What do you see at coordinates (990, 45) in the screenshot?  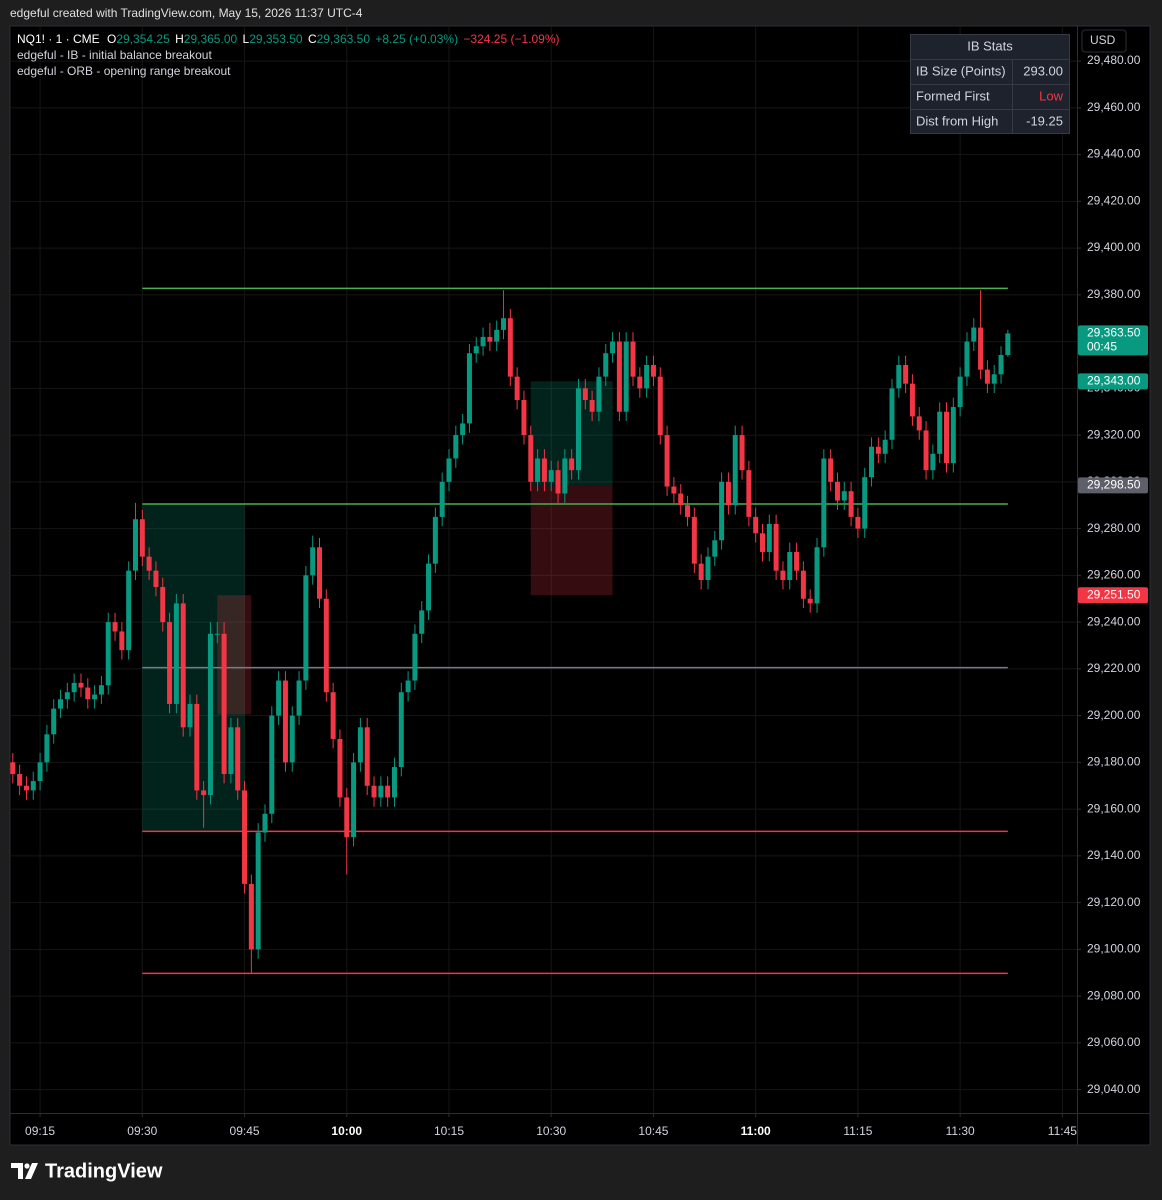 I see `table-title: IB Stats` at bounding box center [990, 45].